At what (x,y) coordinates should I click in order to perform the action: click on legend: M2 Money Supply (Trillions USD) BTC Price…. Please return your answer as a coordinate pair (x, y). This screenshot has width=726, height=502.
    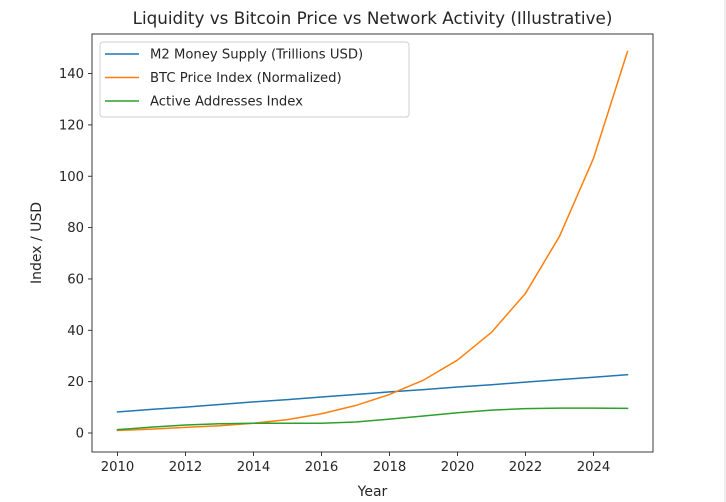
    Looking at the image, I should click on (254, 79).